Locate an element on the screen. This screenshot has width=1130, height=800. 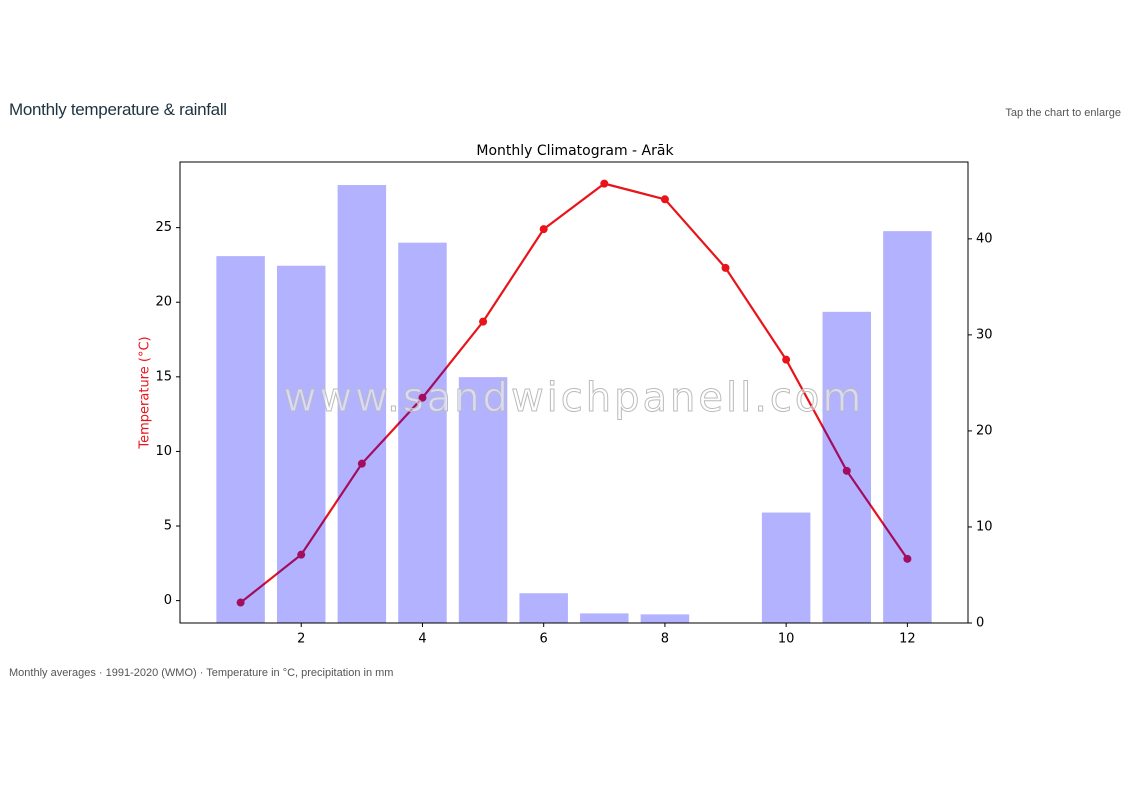
y-tick-label: 15 is located at coordinates (163, 376).